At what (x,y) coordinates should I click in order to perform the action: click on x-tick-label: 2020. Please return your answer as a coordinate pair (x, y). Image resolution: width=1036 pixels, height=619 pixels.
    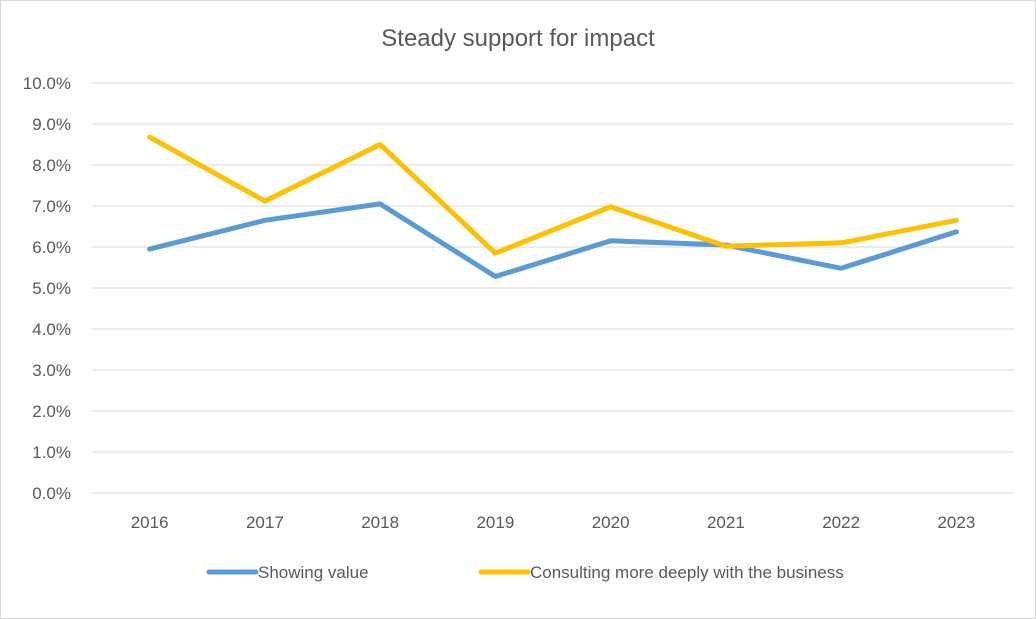
    Looking at the image, I should click on (611, 522).